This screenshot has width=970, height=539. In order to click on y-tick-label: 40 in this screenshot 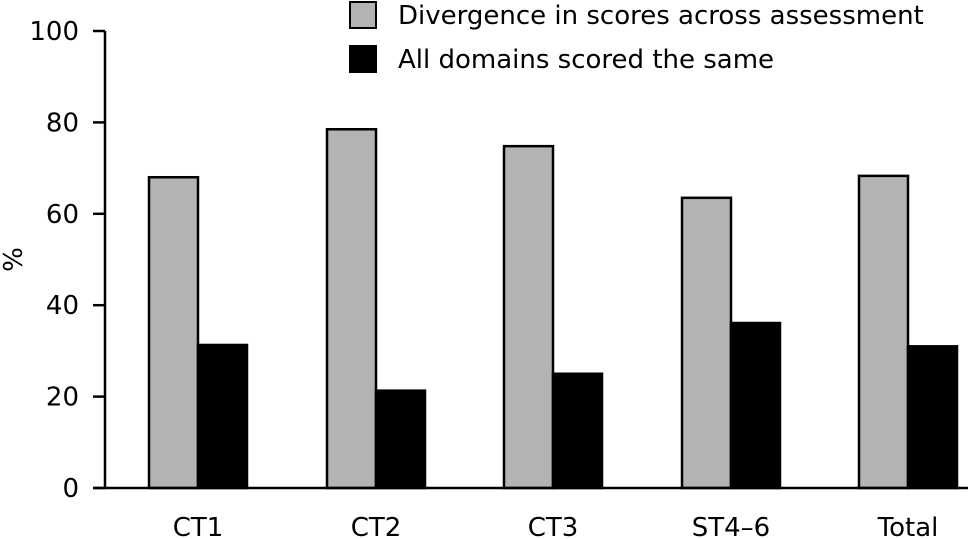, I will do `click(62, 306)`.